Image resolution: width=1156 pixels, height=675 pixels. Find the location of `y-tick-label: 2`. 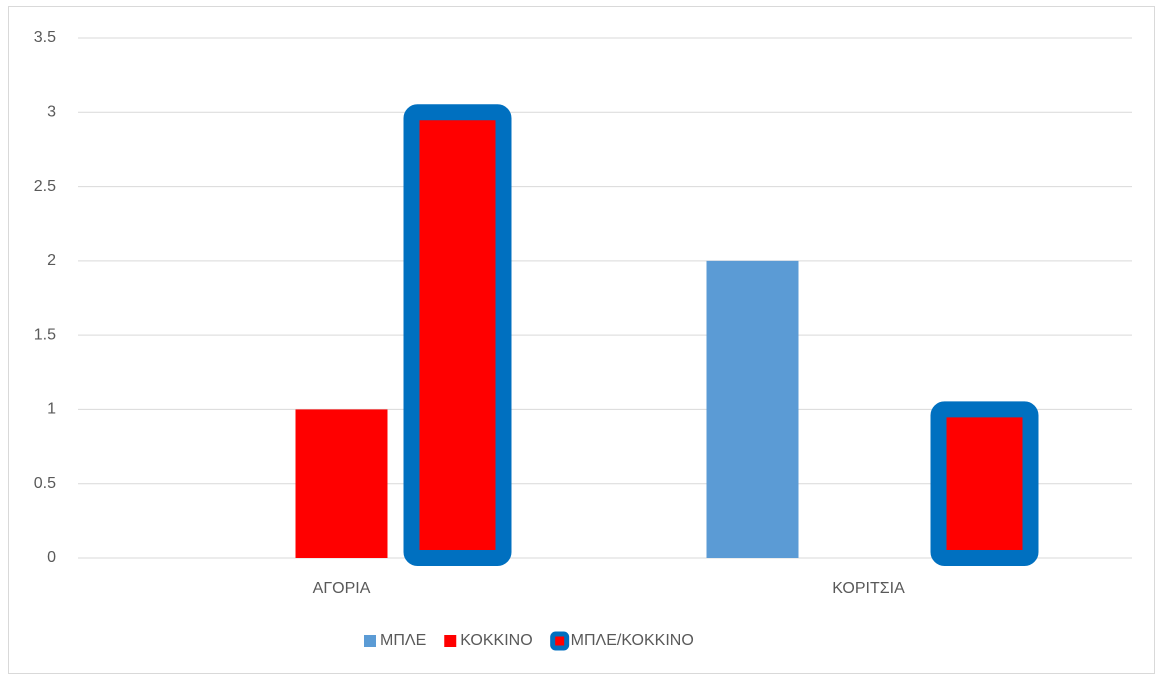

y-tick-label: 2 is located at coordinates (51, 260).